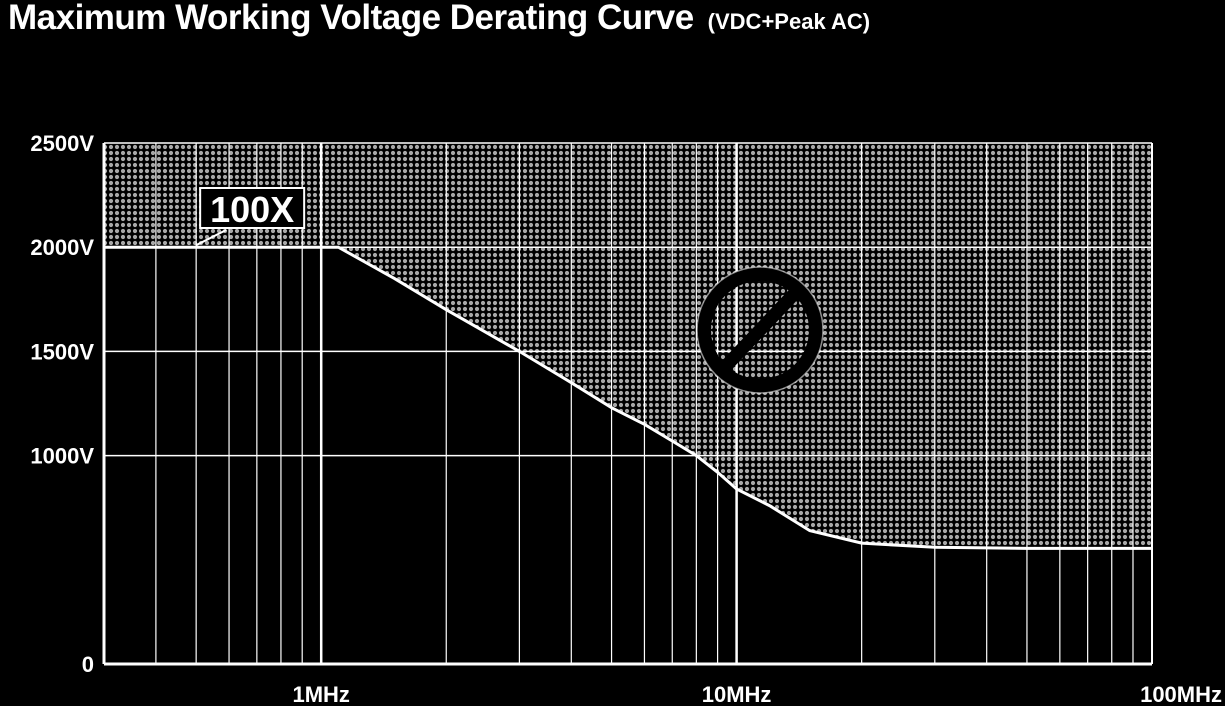 This screenshot has height=706, width=1225. I want to click on chart-subtitle: (VDC+Peak AC), so click(789, 21).